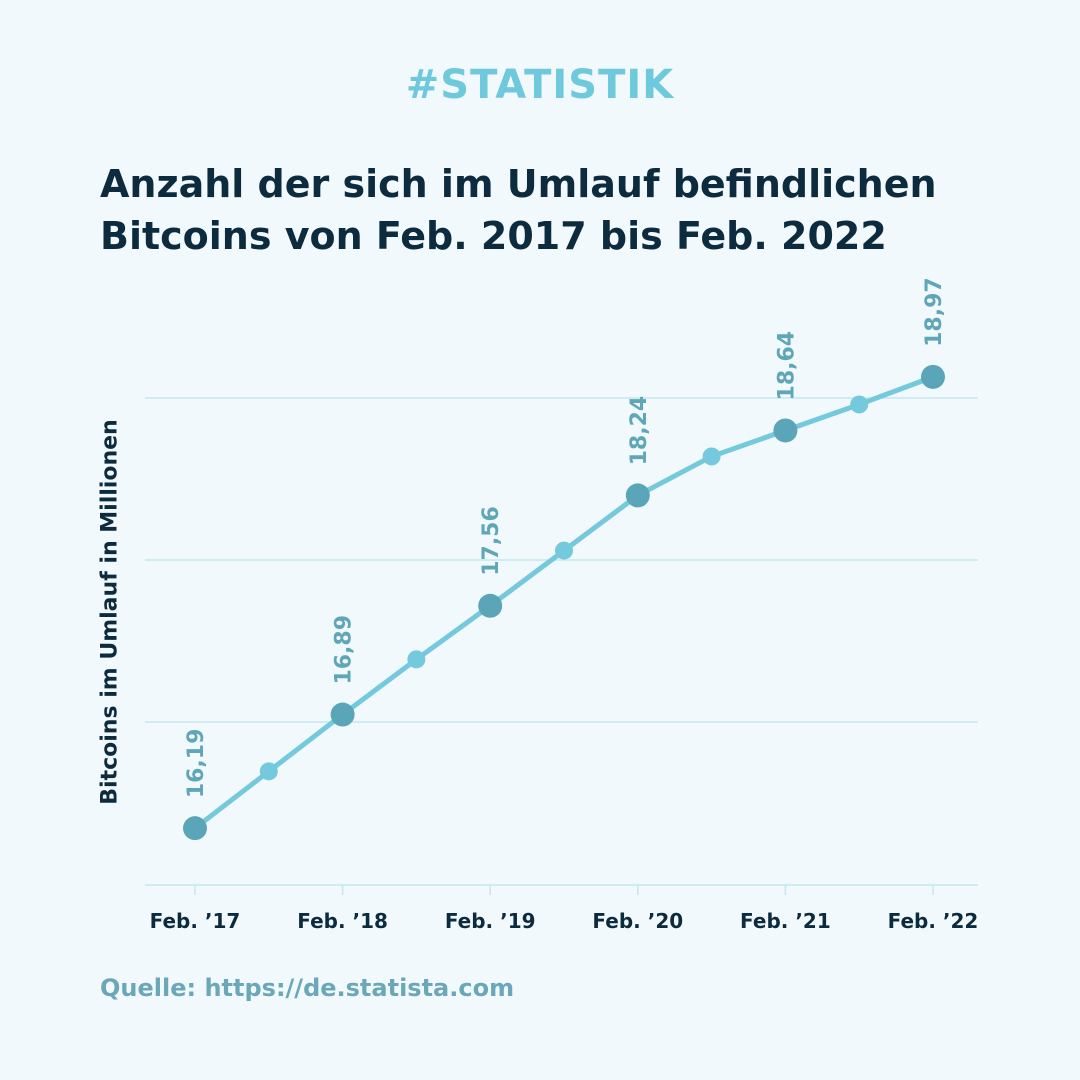  Describe the element at coordinates (342, 921) in the screenshot. I see `x-tick-label: Feb. ’18` at that location.